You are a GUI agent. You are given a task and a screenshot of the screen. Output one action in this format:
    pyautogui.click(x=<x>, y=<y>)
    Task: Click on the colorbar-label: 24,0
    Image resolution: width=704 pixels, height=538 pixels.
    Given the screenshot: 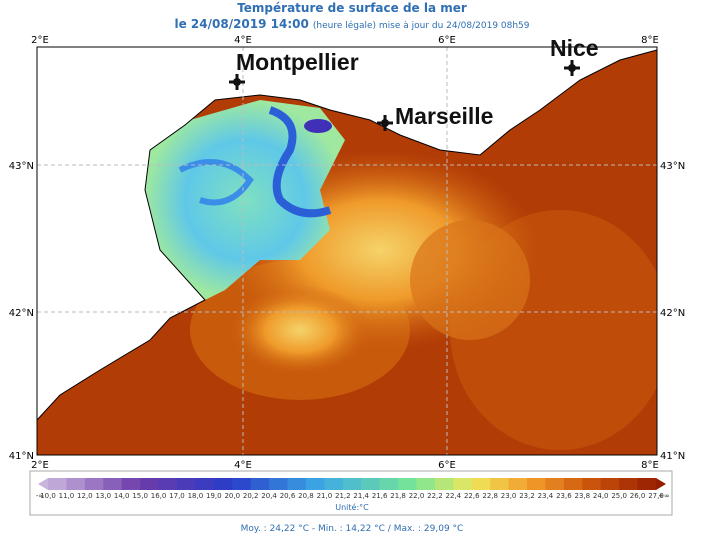 What is the action you would take?
    pyautogui.click(x=601, y=496)
    